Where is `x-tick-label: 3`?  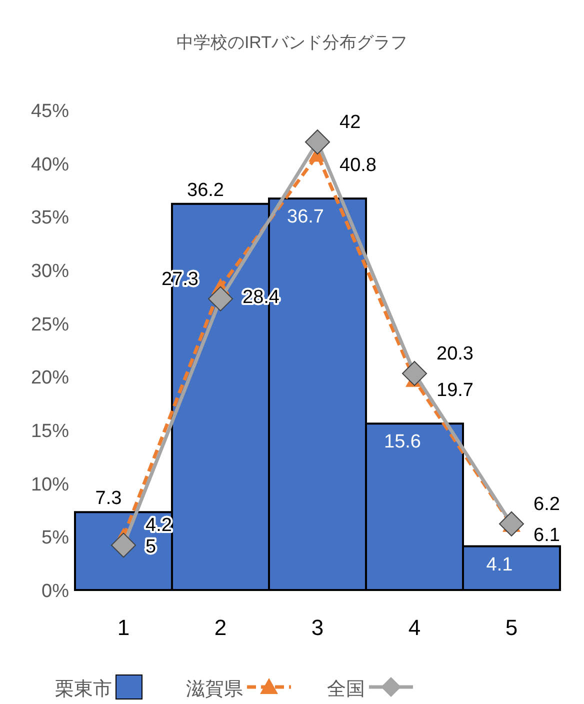
x-tick-label: 3 is located at coordinates (317, 627).